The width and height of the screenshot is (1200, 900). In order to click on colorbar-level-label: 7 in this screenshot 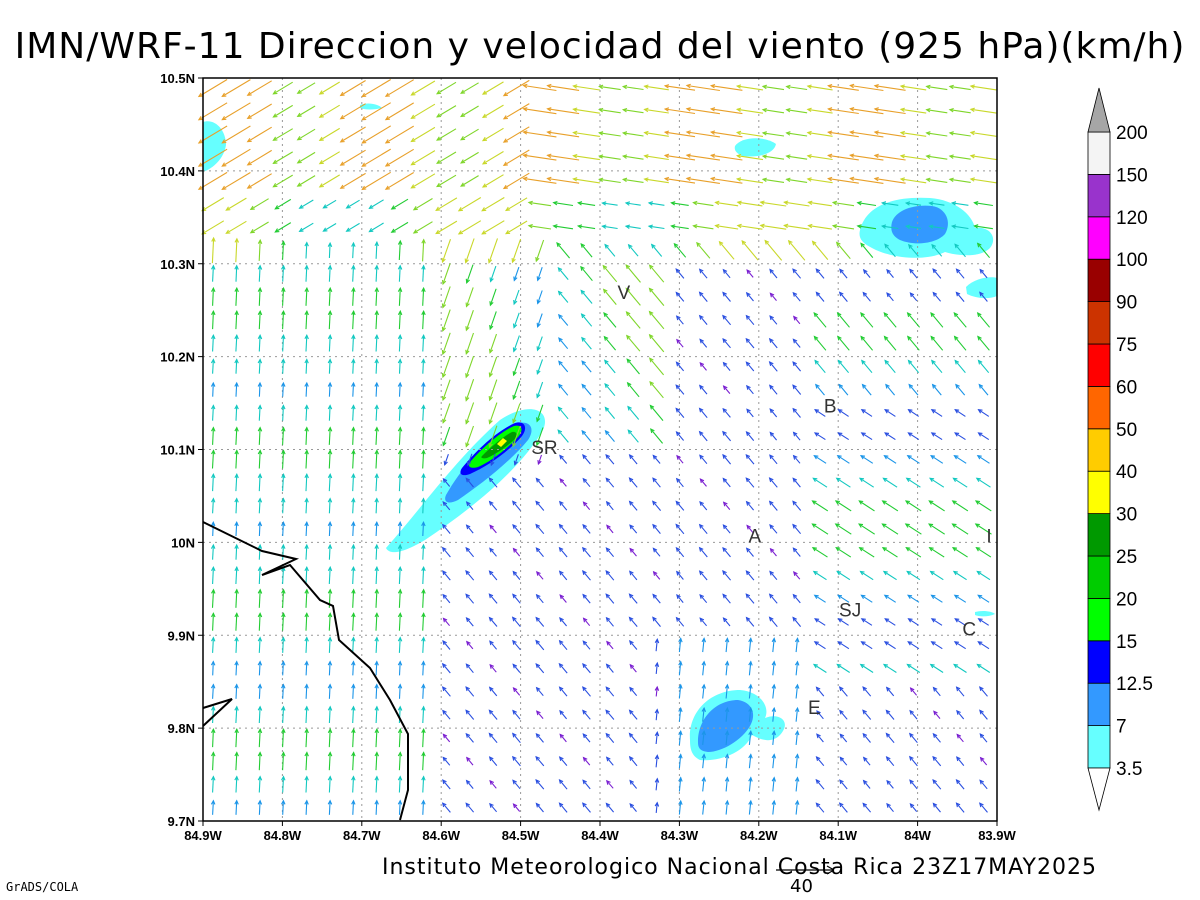, I will do `click(1121, 727)`.